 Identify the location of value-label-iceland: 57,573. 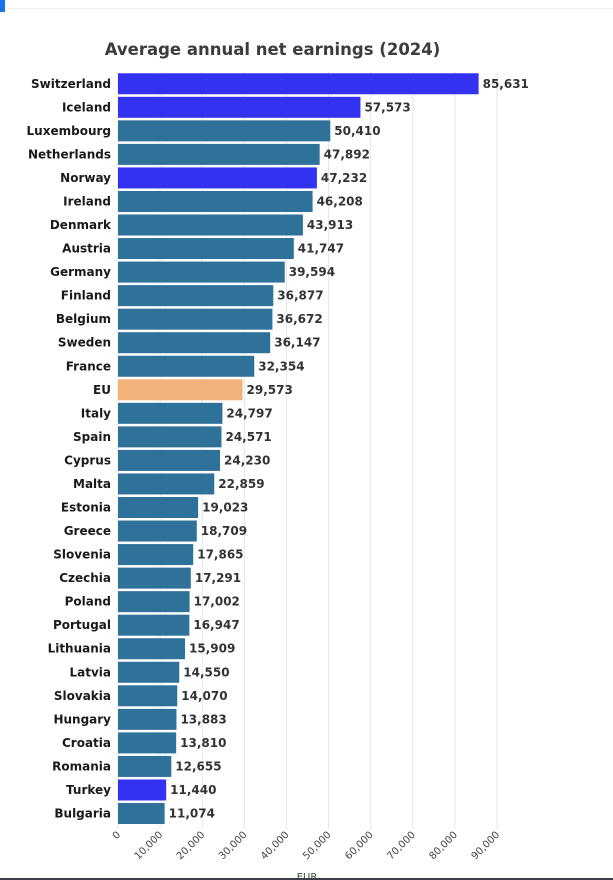
(387, 107).